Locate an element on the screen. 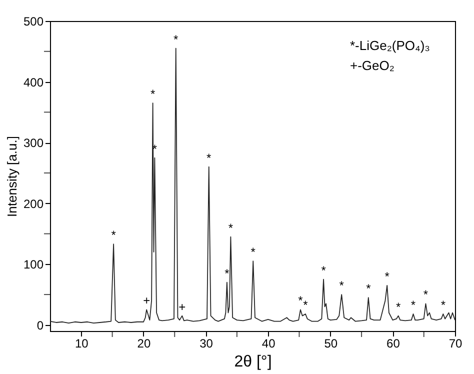 The width and height of the screenshot is (474, 374). y-tick-label: 200 is located at coordinates (33, 203).